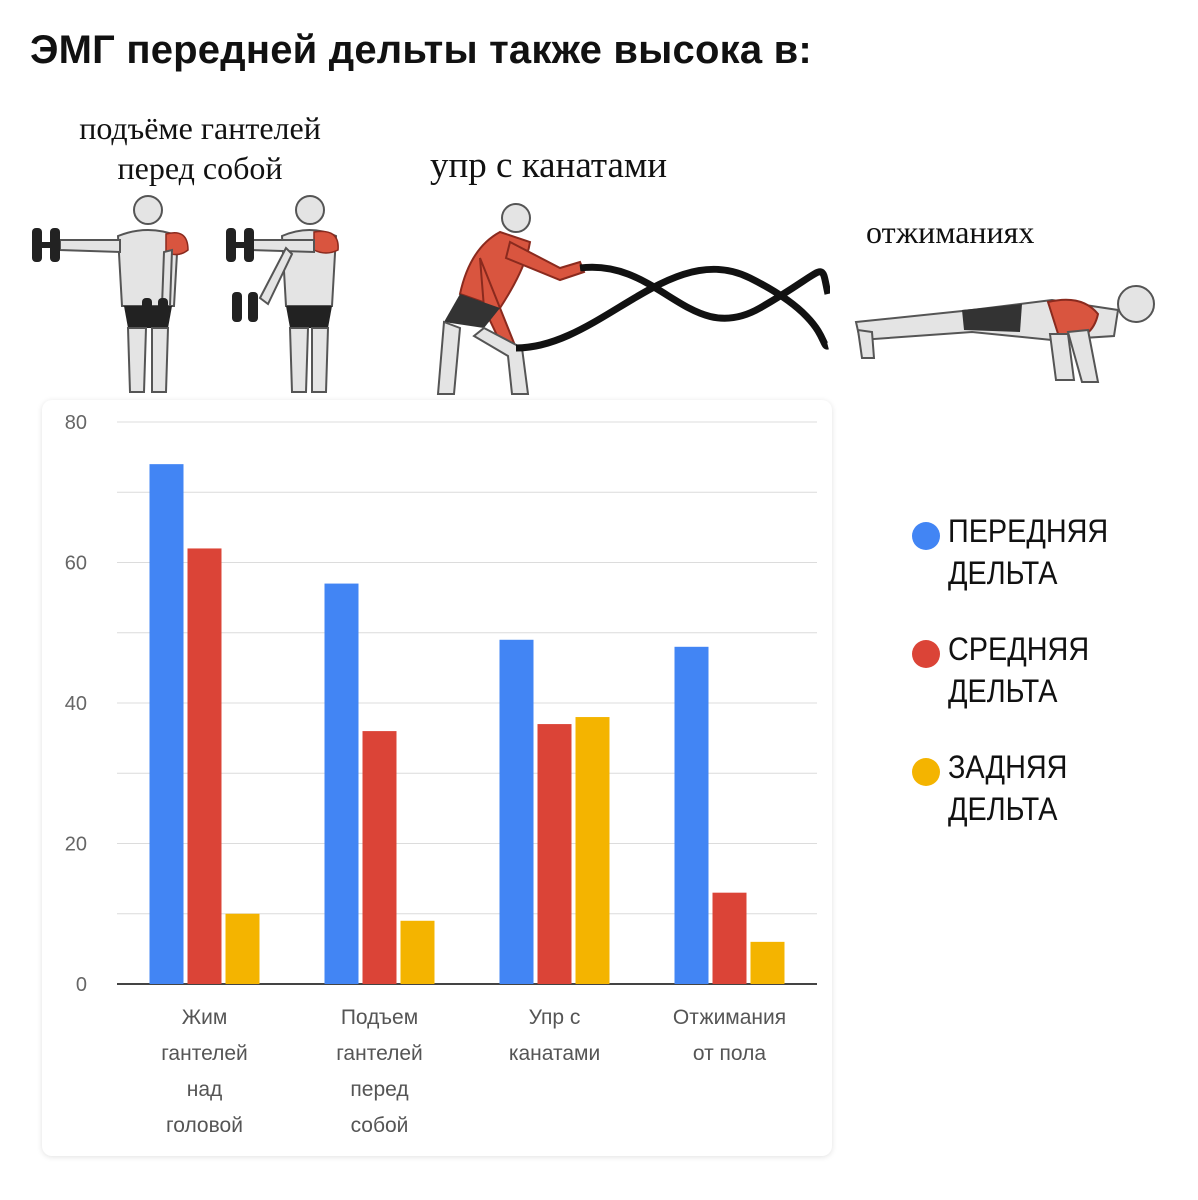 The width and height of the screenshot is (1198, 1200). I want to click on x-category-label: перед, so click(379, 1089).